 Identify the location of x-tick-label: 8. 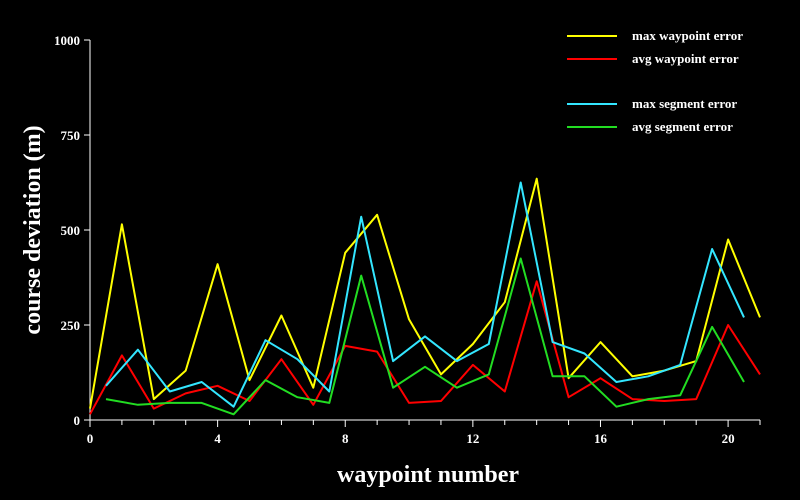
(345, 438).